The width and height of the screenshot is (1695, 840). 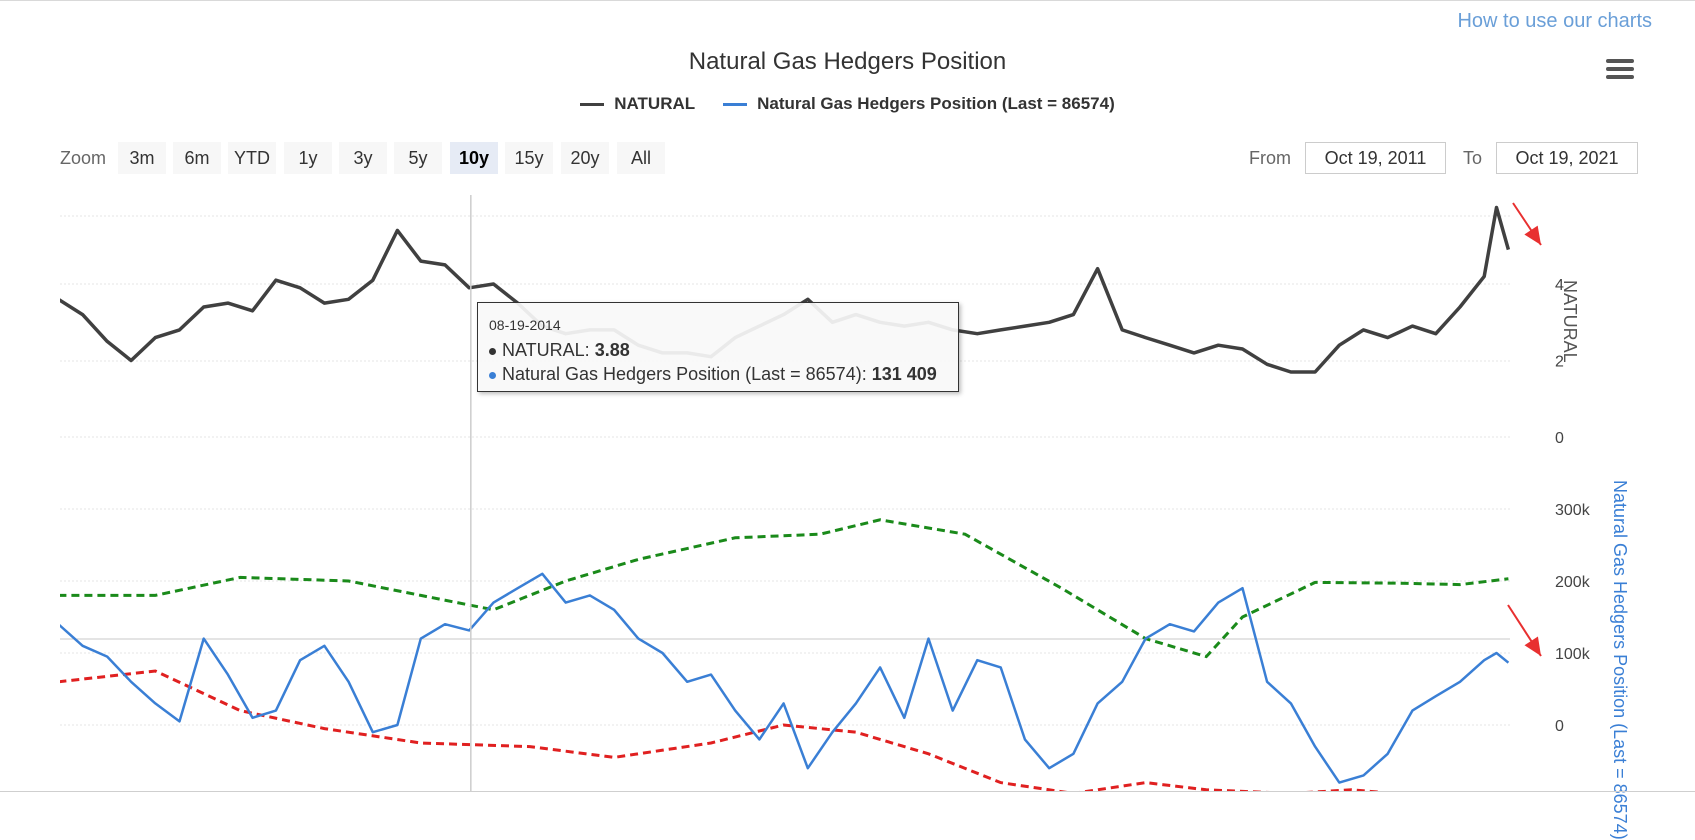 I want to click on axis-ticks: 0 2 4 0 100k 200k 300k, so click(x=1573, y=506).